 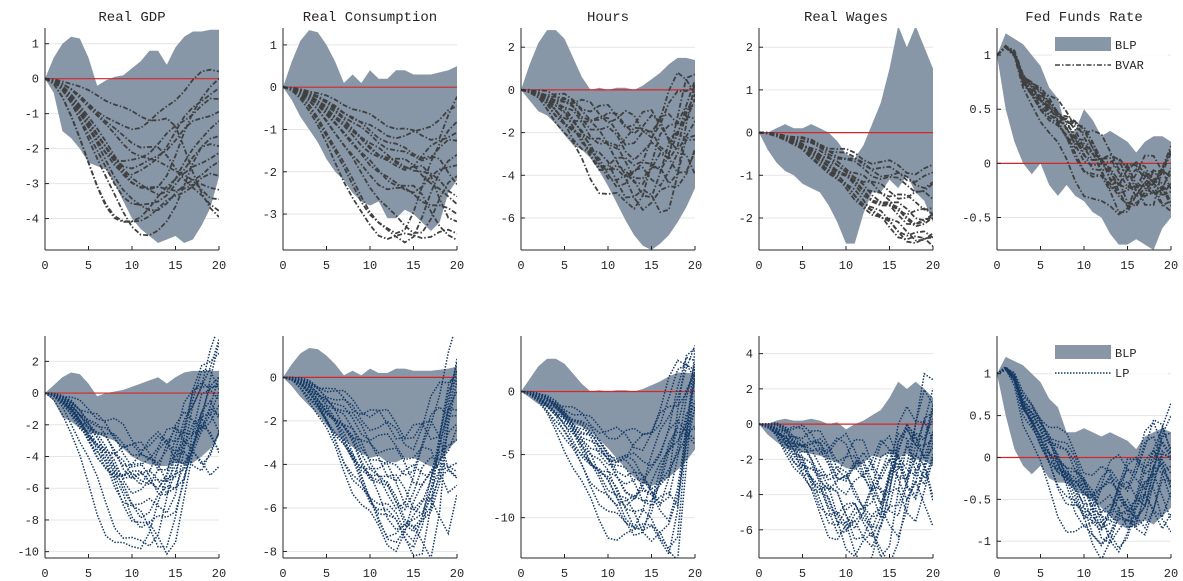 What do you see at coordinates (976, 500) in the screenshot?
I see `y-tick-label: -0.5` at bounding box center [976, 500].